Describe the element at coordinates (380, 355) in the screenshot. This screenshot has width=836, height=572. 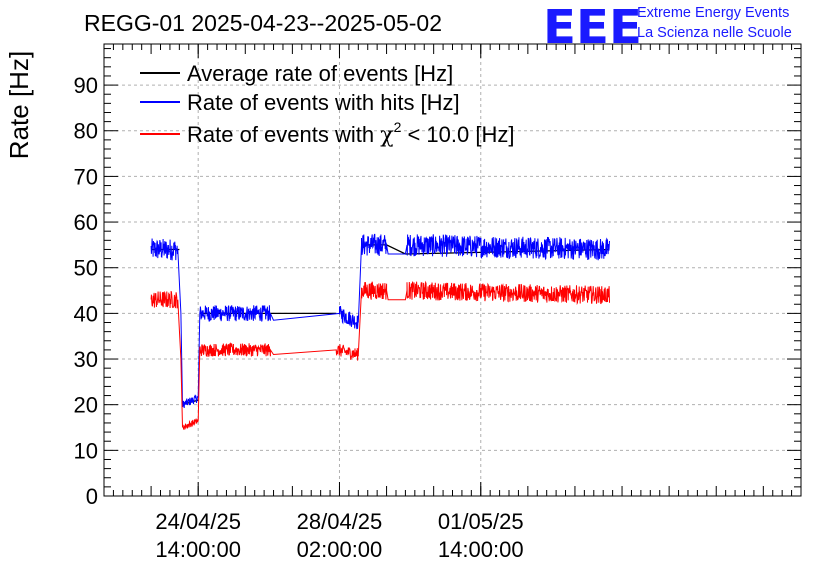
I see `series-line` at that location.